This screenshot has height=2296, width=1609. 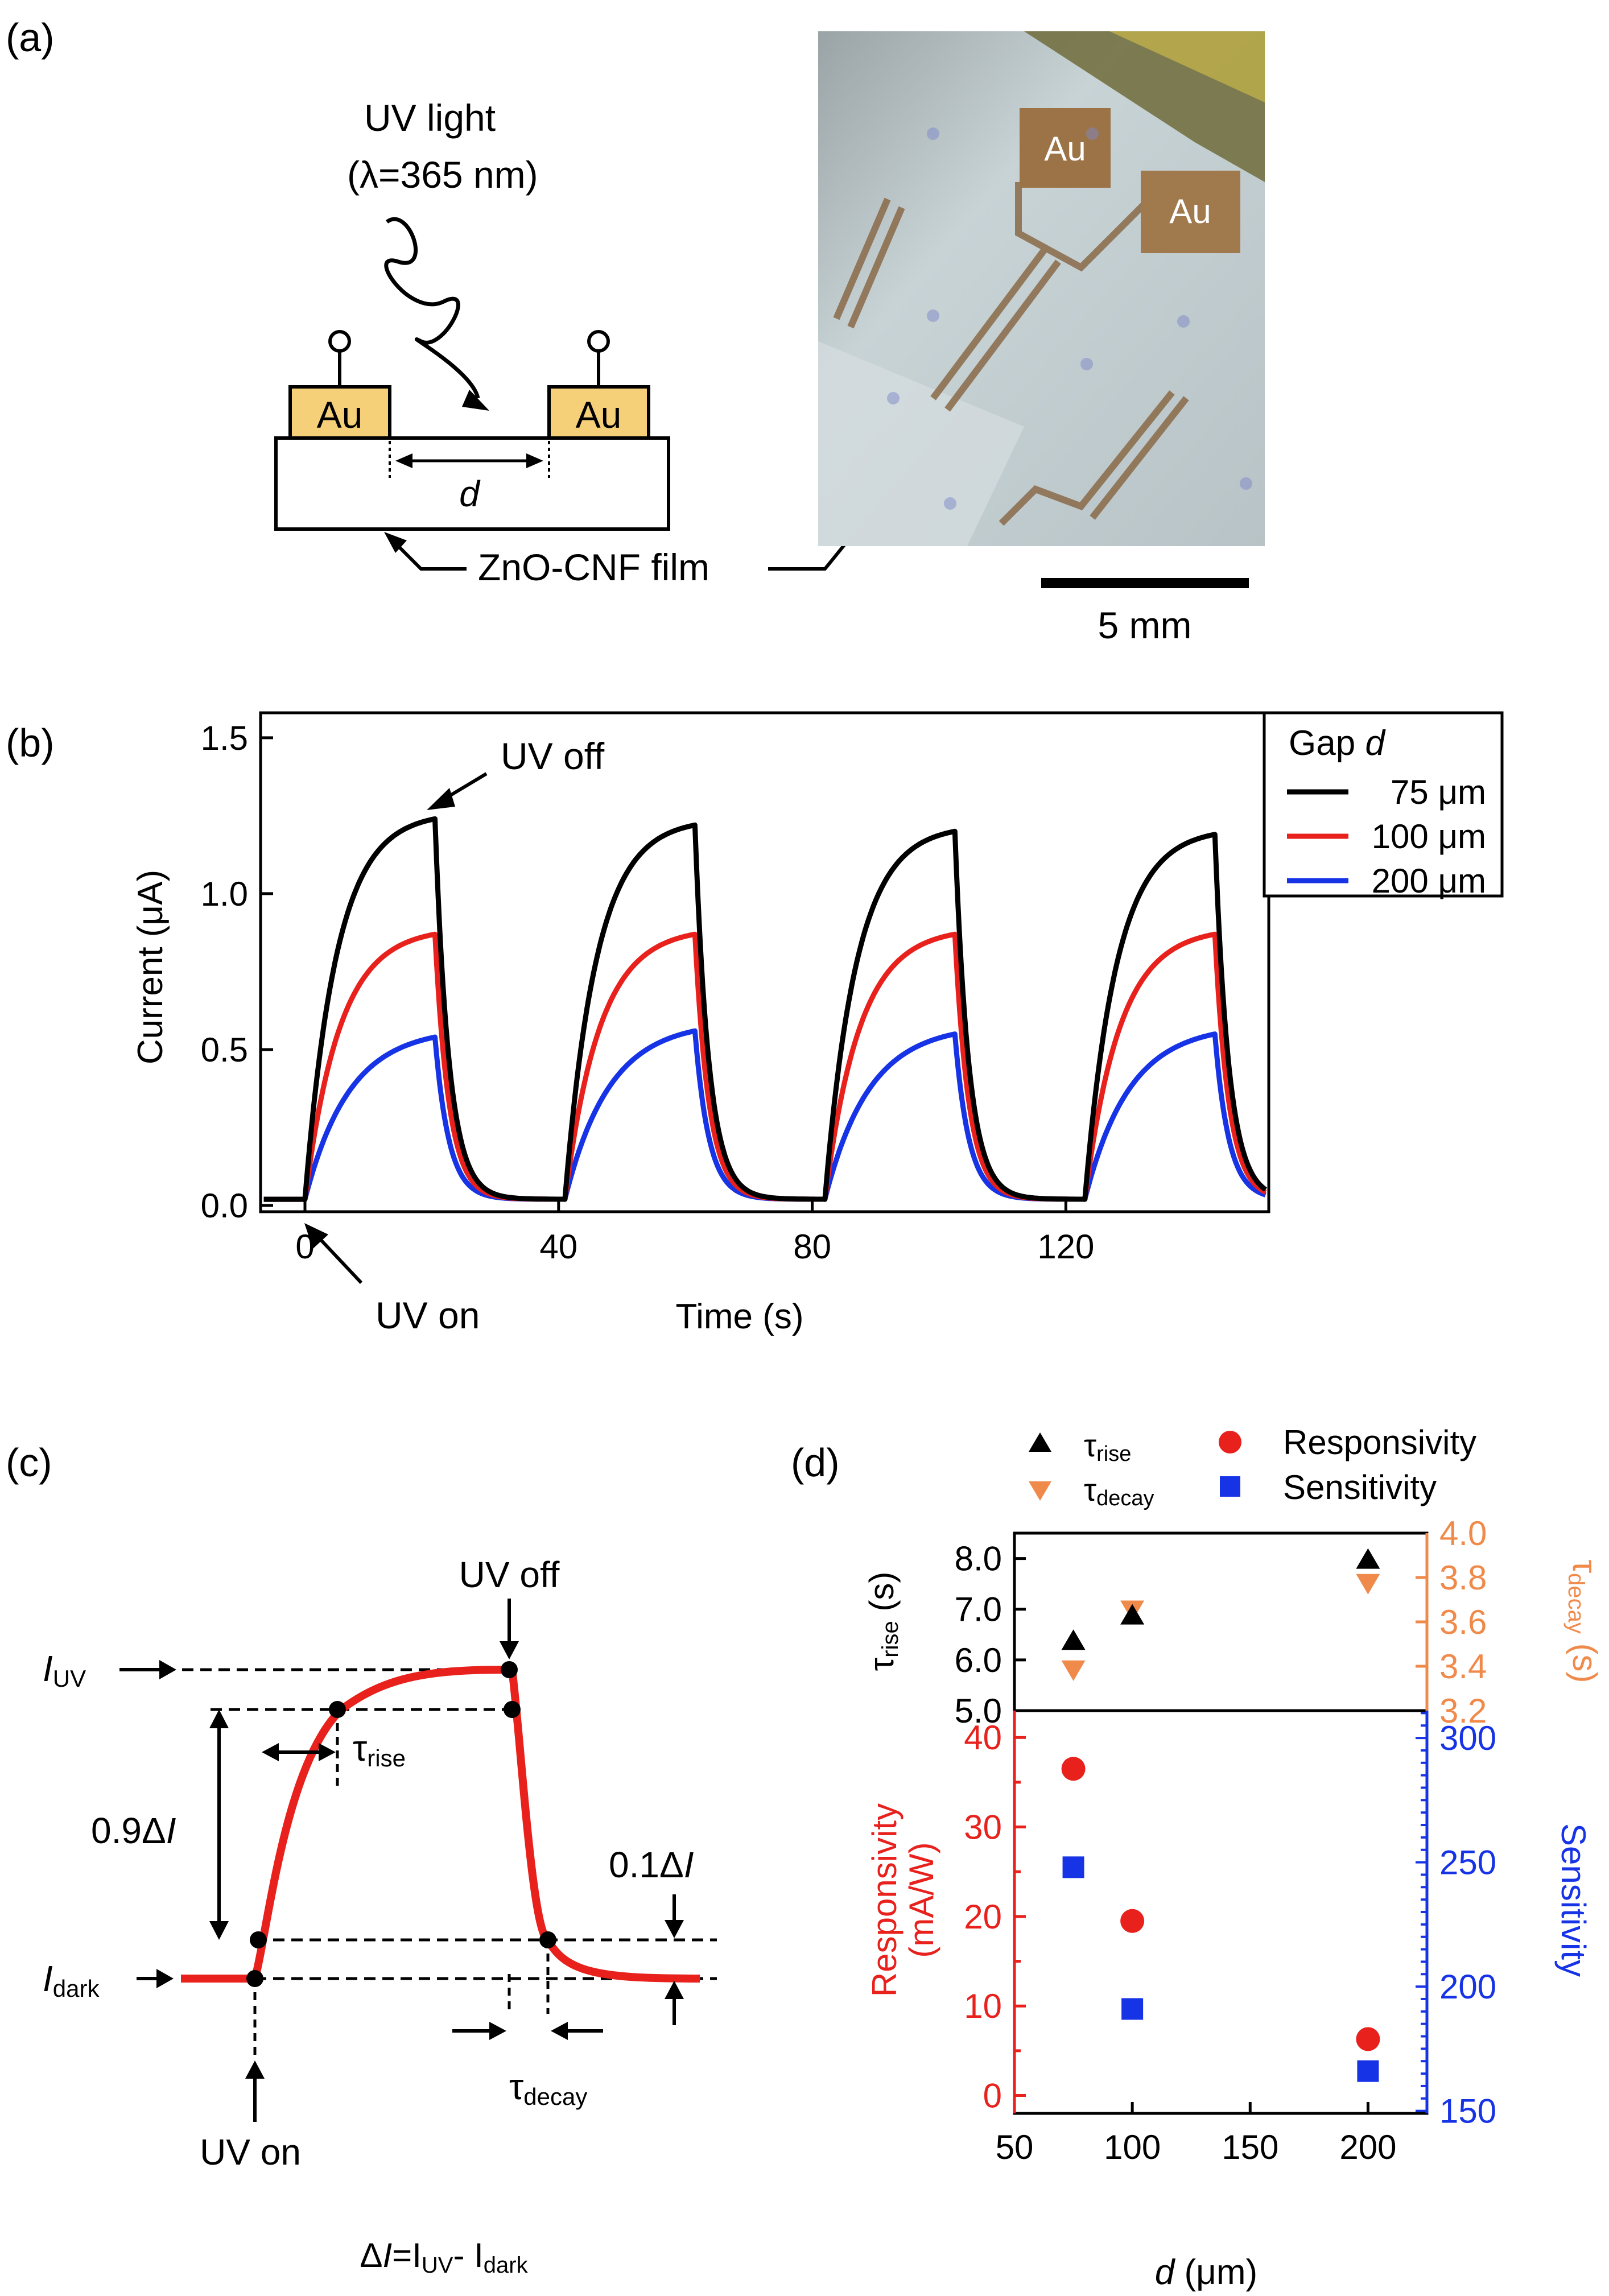 I want to click on chart-b-xtick-label: 40, so click(x=558, y=1247).